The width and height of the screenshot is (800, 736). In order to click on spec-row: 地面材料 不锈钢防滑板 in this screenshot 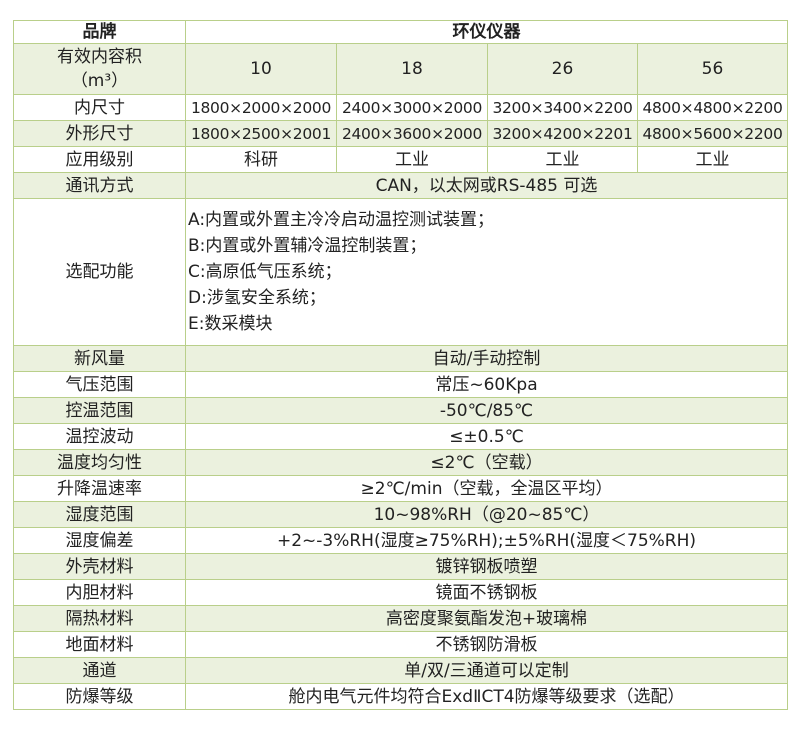, I will do `click(400, 644)`.